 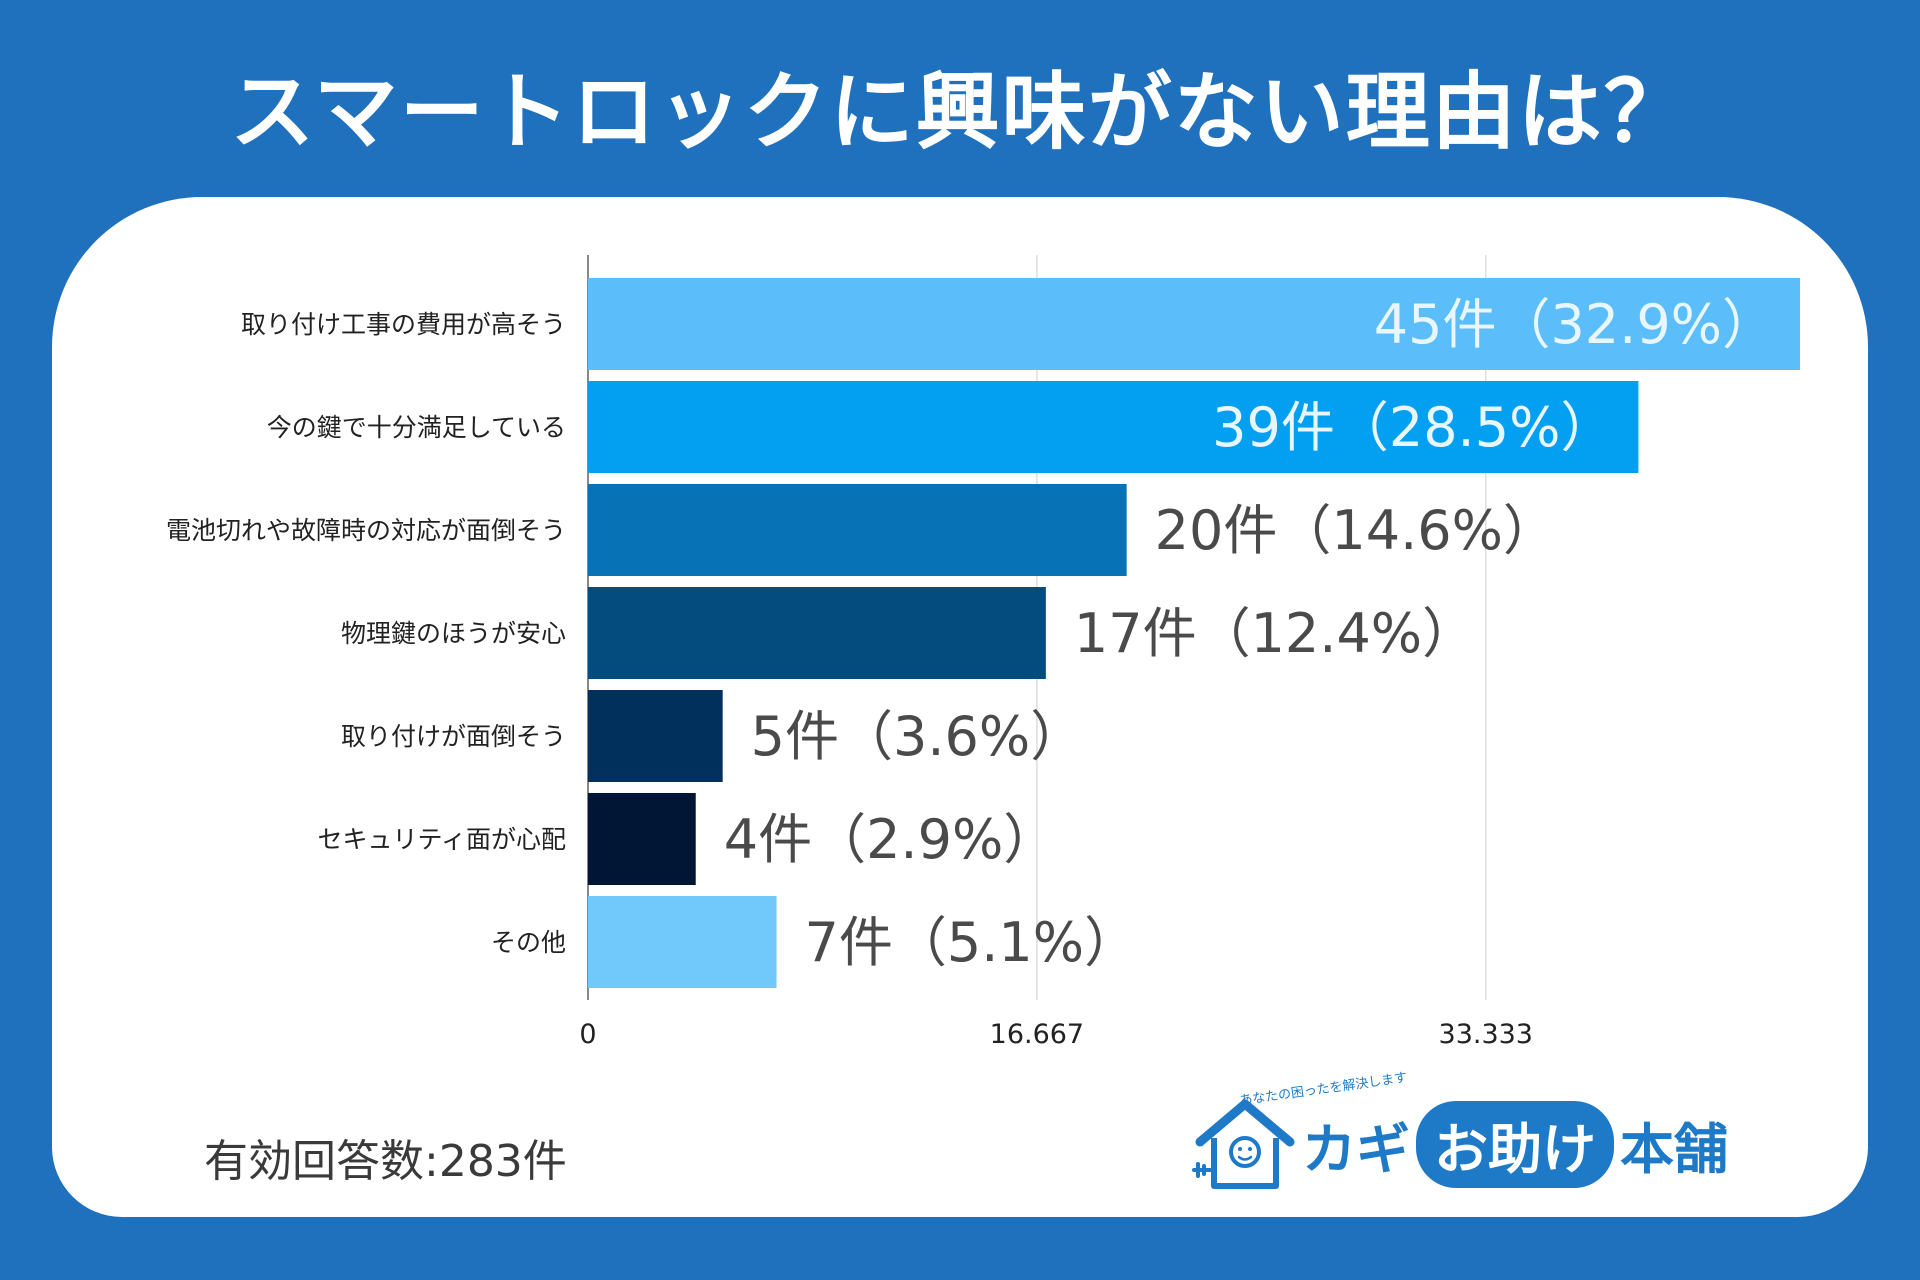 What do you see at coordinates (453, 633) in the screenshot?
I see `category-label: 物理鍵のほうが安心` at bounding box center [453, 633].